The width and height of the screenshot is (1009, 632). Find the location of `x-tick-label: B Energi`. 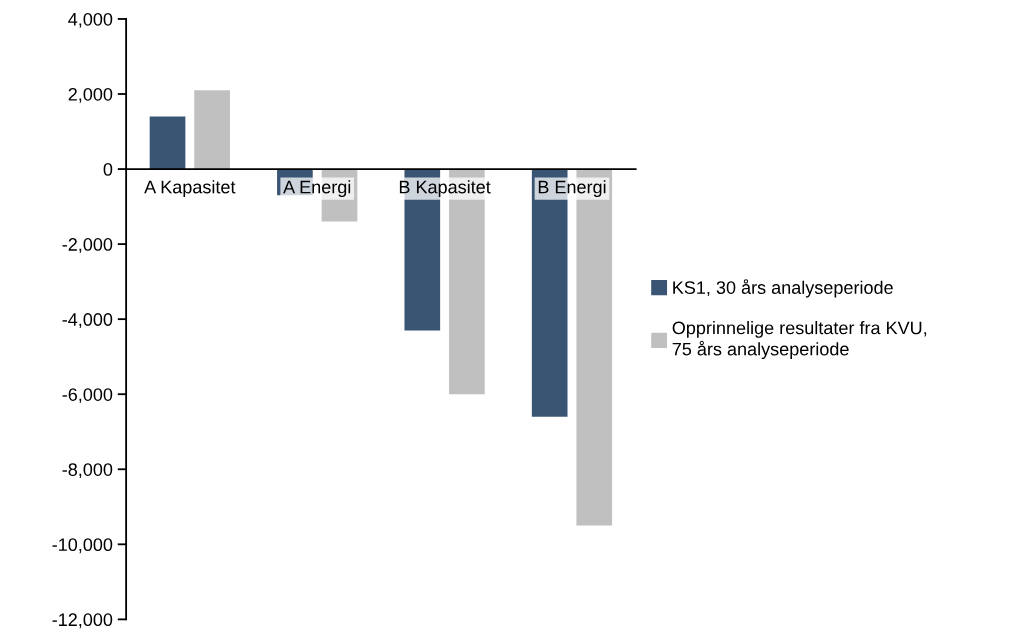

x-tick-label: B Energi is located at coordinates (572, 188).